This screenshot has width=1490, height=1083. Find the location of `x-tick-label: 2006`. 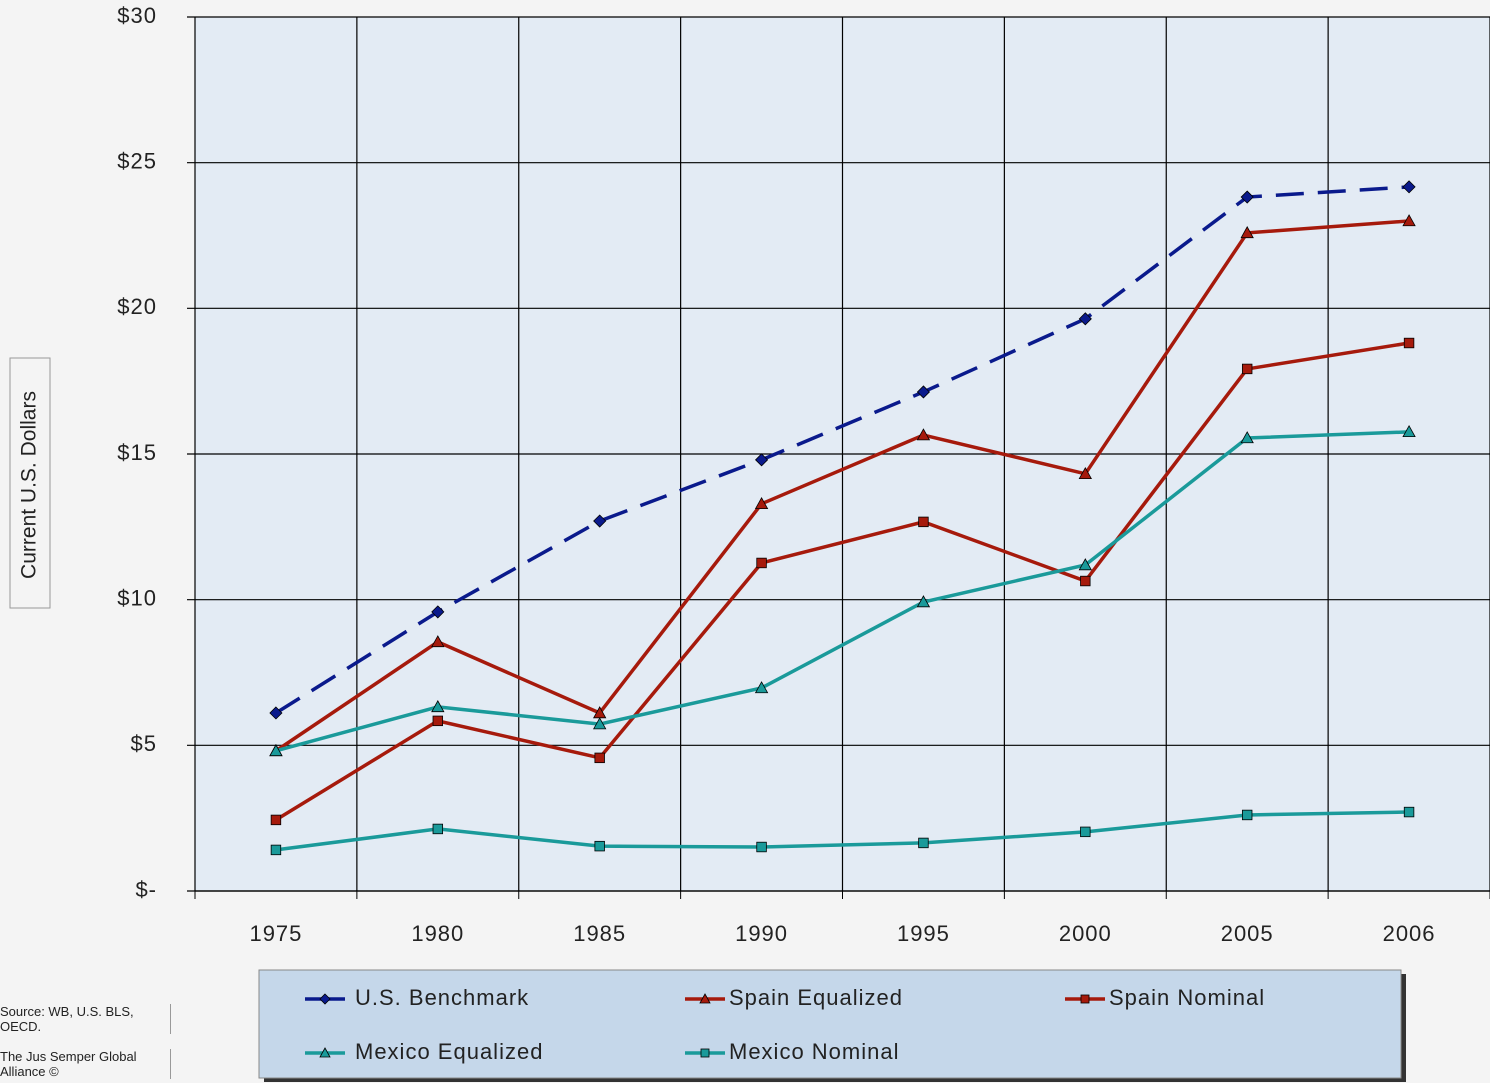

x-tick-label: 2006 is located at coordinates (1409, 933).